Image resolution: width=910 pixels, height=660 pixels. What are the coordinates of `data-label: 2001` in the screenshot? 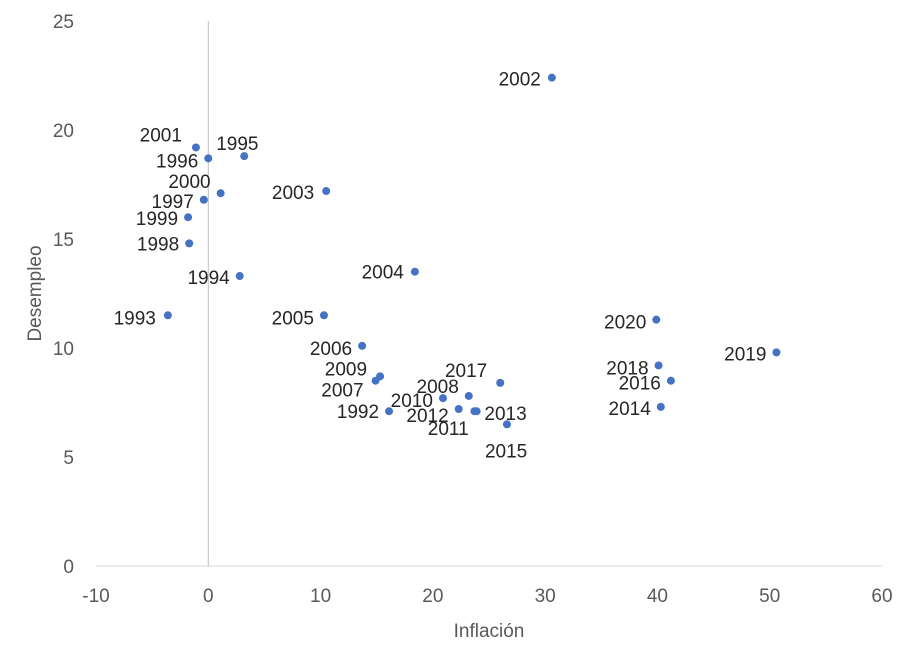 It's located at (161, 135).